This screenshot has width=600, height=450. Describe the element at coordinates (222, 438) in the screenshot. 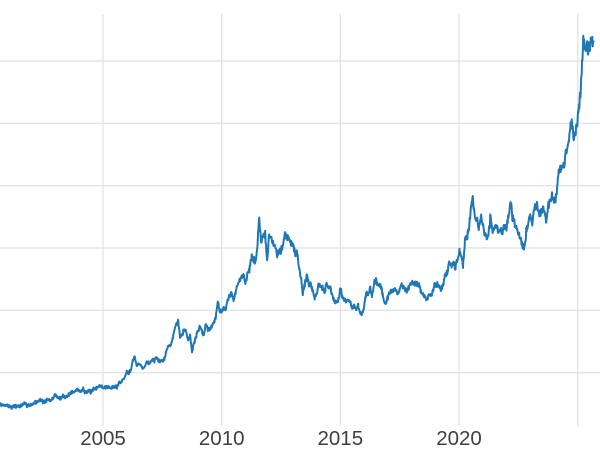

I see `x-tick-label-2010: 2010` at that location.